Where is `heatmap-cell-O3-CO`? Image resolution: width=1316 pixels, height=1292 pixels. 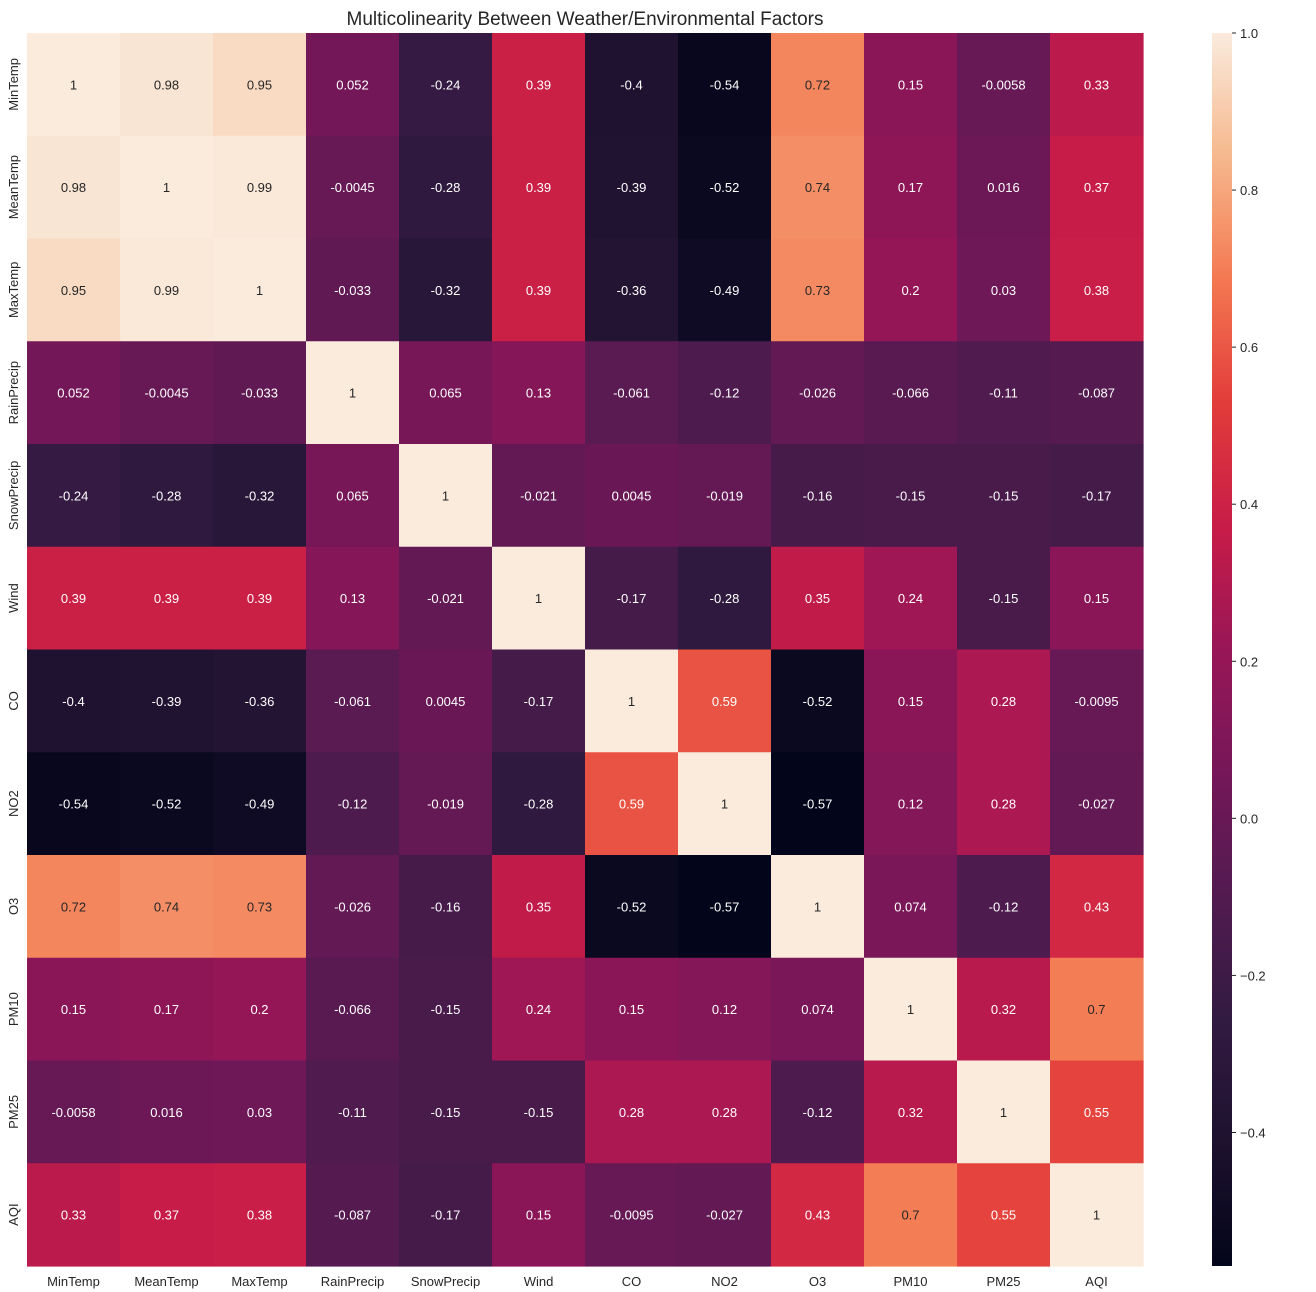 heatmap-cell-O3-CO is located at coordinates (632, 907).